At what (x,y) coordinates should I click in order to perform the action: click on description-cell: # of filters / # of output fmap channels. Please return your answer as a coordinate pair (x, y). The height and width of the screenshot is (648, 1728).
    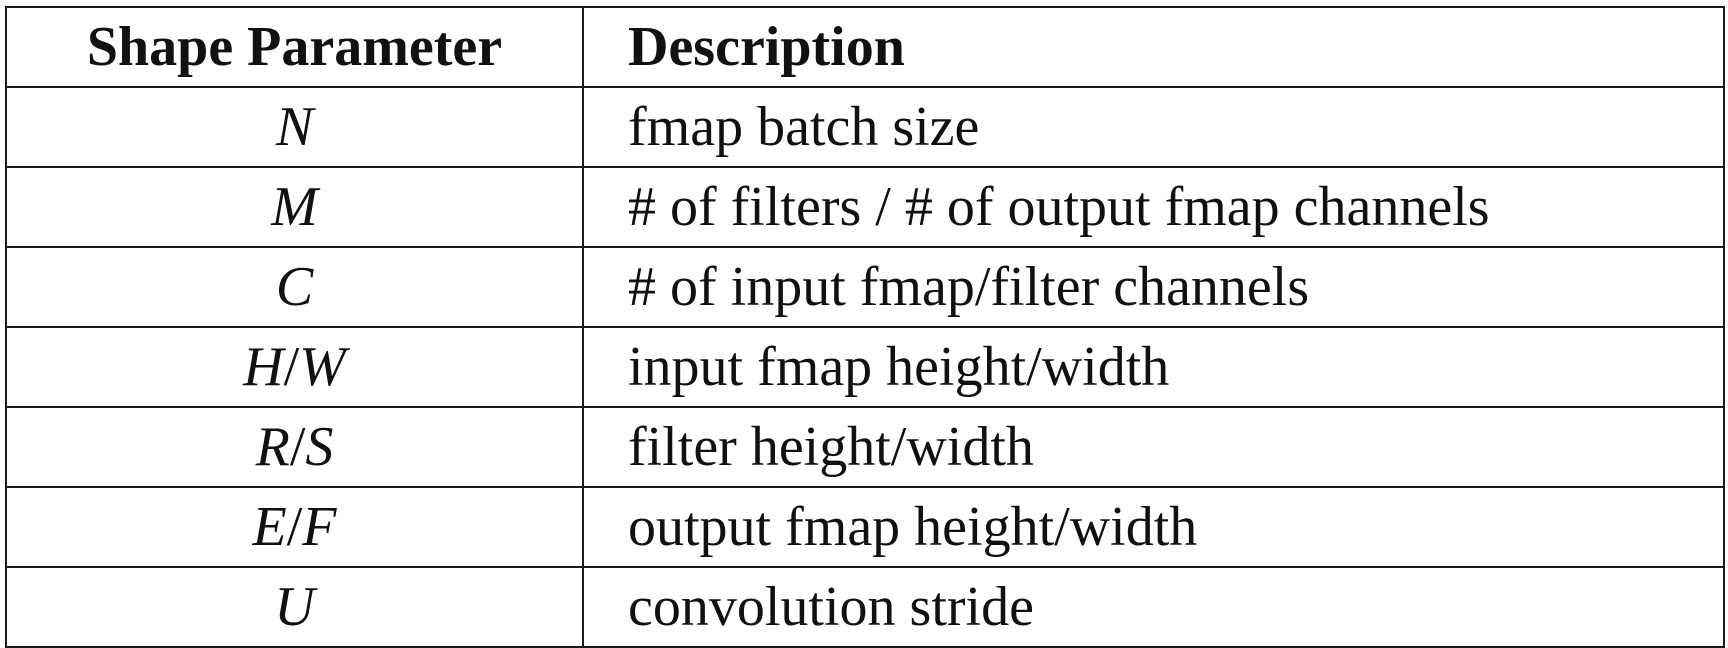
    Looking at the image, I should click on (1153, 207).